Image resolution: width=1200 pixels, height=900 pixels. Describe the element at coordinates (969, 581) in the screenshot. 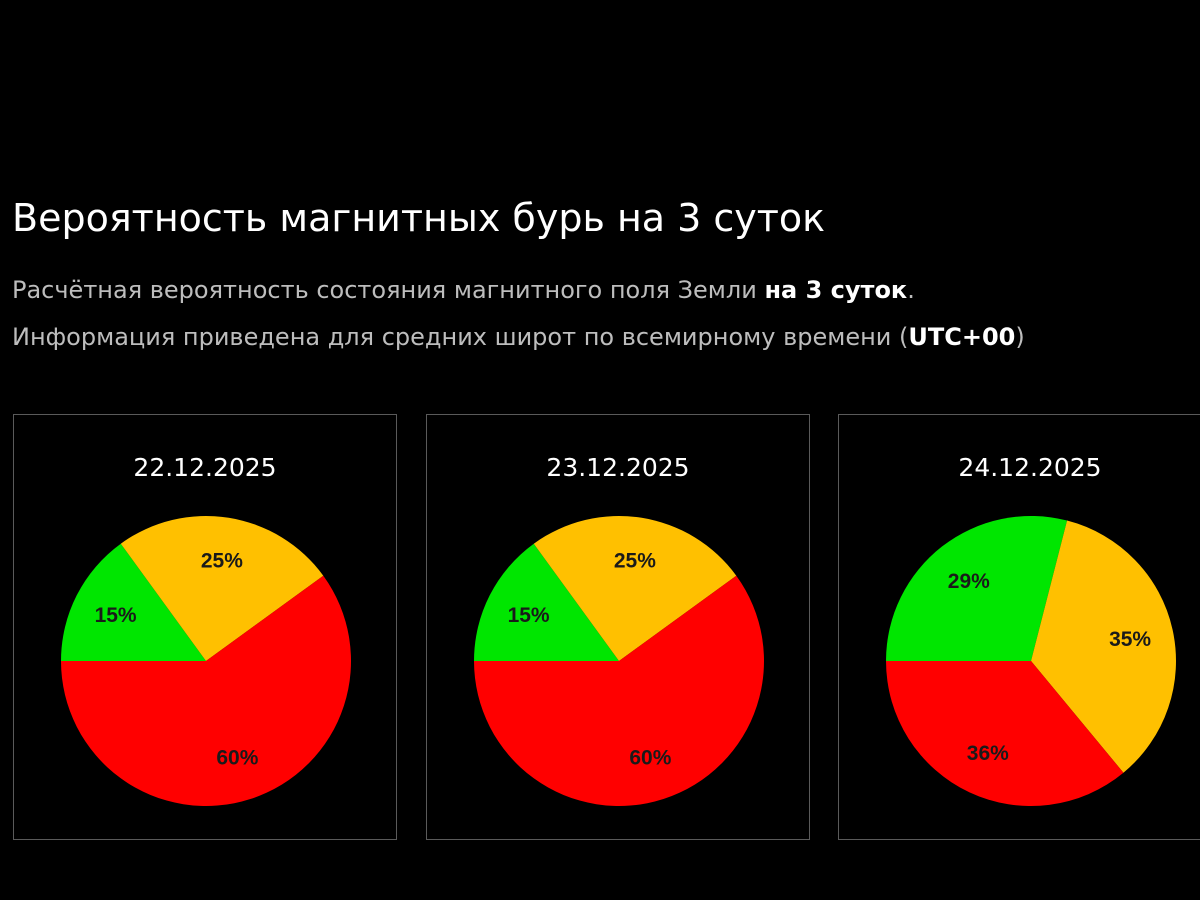

I see `pie-slice-label: 29%` at that location.